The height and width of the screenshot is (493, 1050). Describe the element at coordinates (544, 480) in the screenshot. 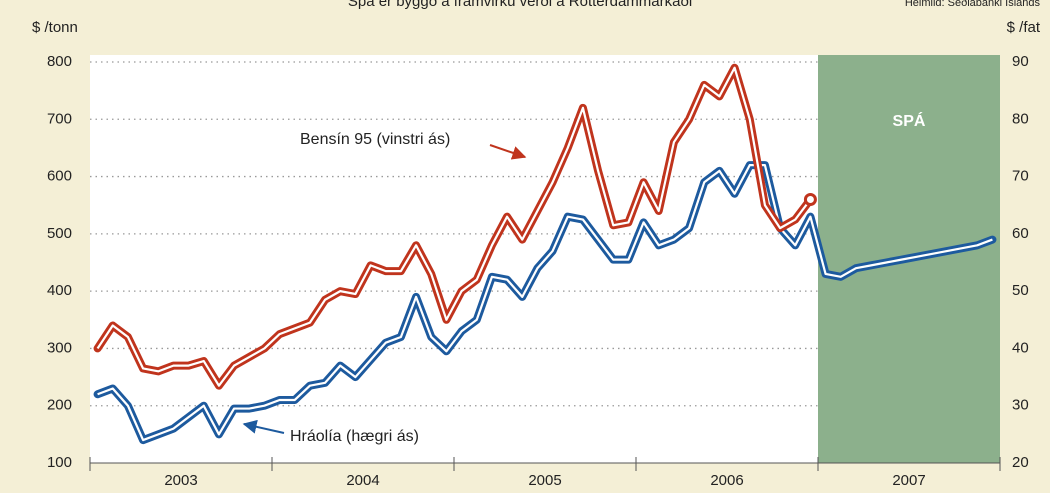

I see `x-tick-label: 2005` at that location.